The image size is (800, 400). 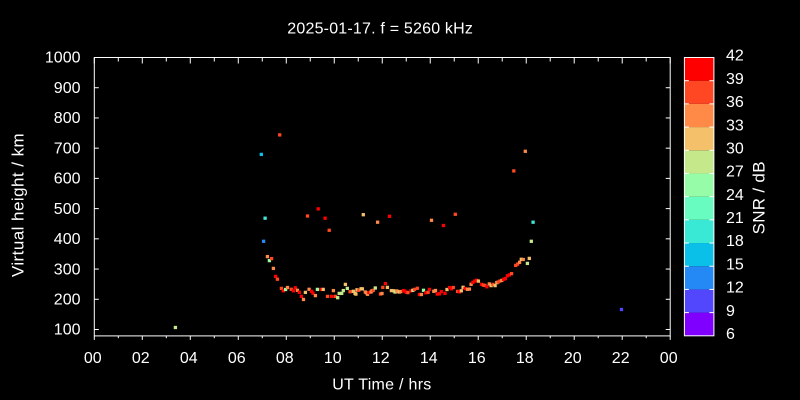 I want to click on svg-text: 600, so click(x=67, y=179).